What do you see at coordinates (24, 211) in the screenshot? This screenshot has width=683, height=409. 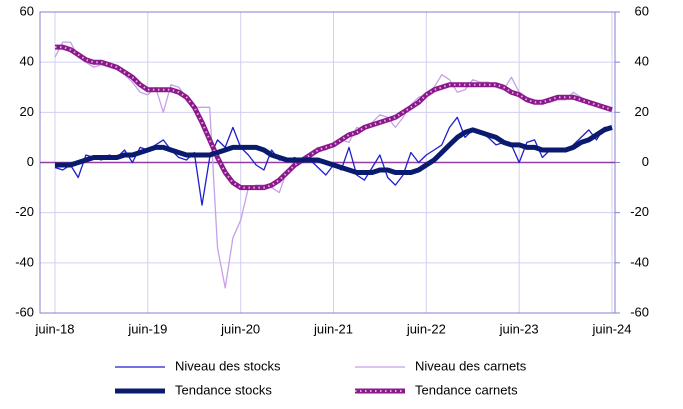 I see `y-tick-label: -20` at bounding box center [24, 211].